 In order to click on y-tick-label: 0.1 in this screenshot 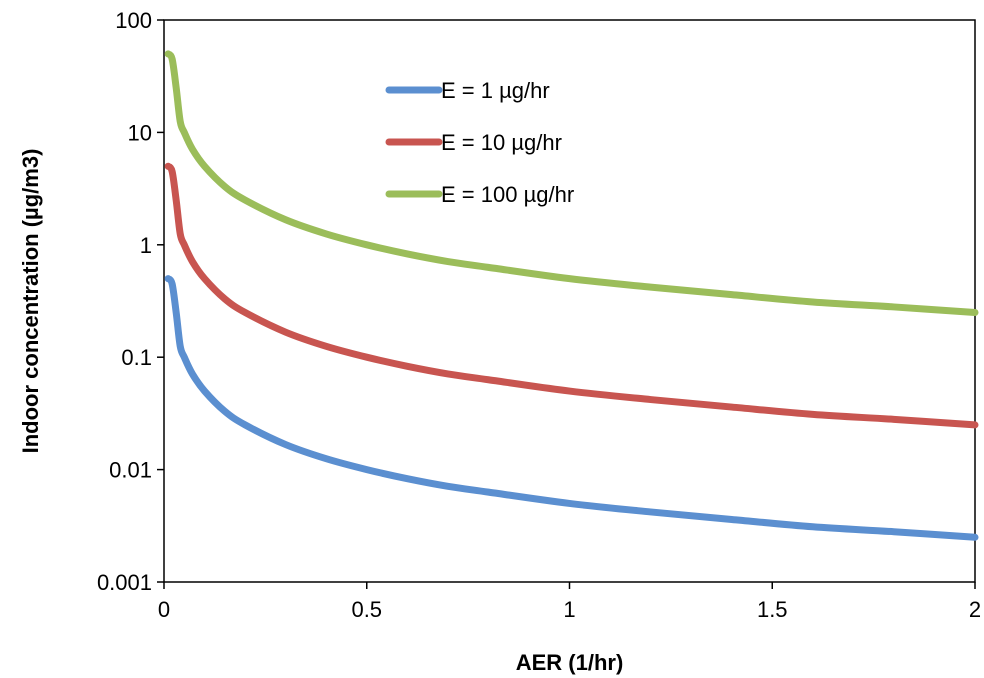, I will do `click(136, 357)`.